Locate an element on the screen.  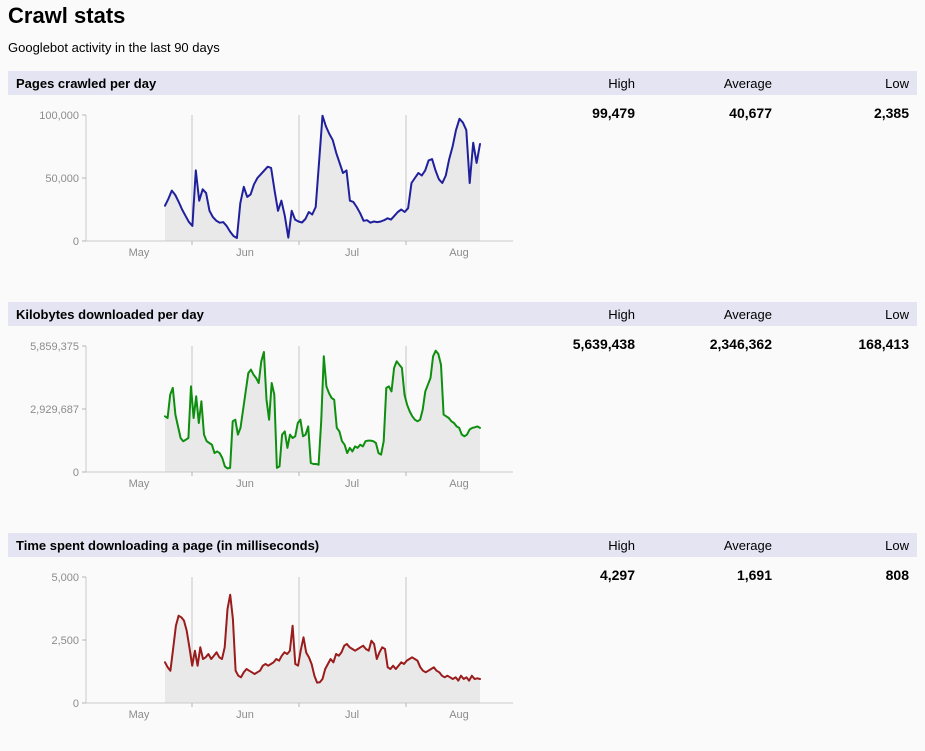
time-spent-chart-svg: 0 2,500 5,000 May Jun Jul Aug is located at coordinates (282, 646).